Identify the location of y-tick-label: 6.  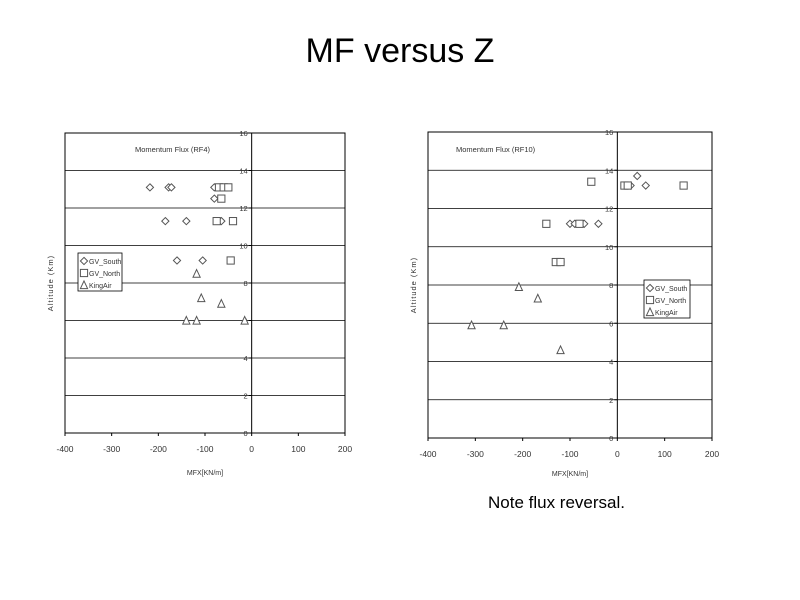
(611, 323).